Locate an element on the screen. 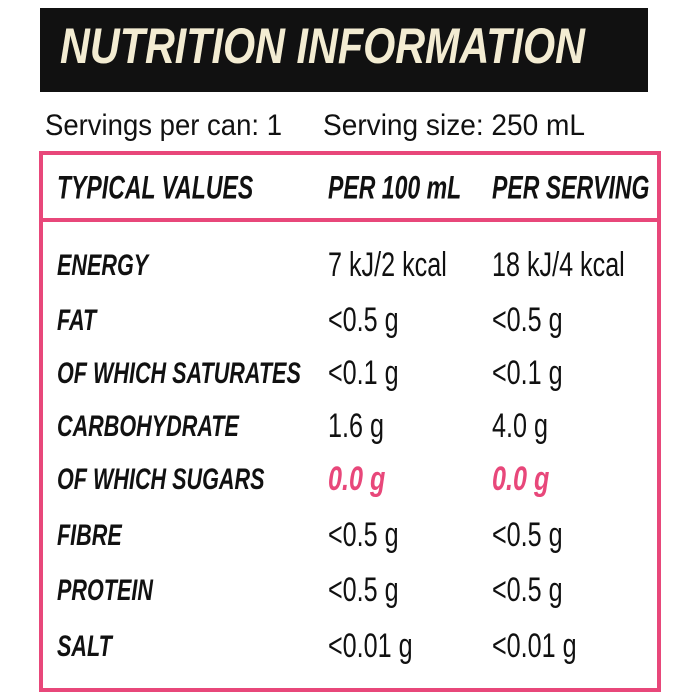  row-label: ENERGY is located at coordinates (103, 264).